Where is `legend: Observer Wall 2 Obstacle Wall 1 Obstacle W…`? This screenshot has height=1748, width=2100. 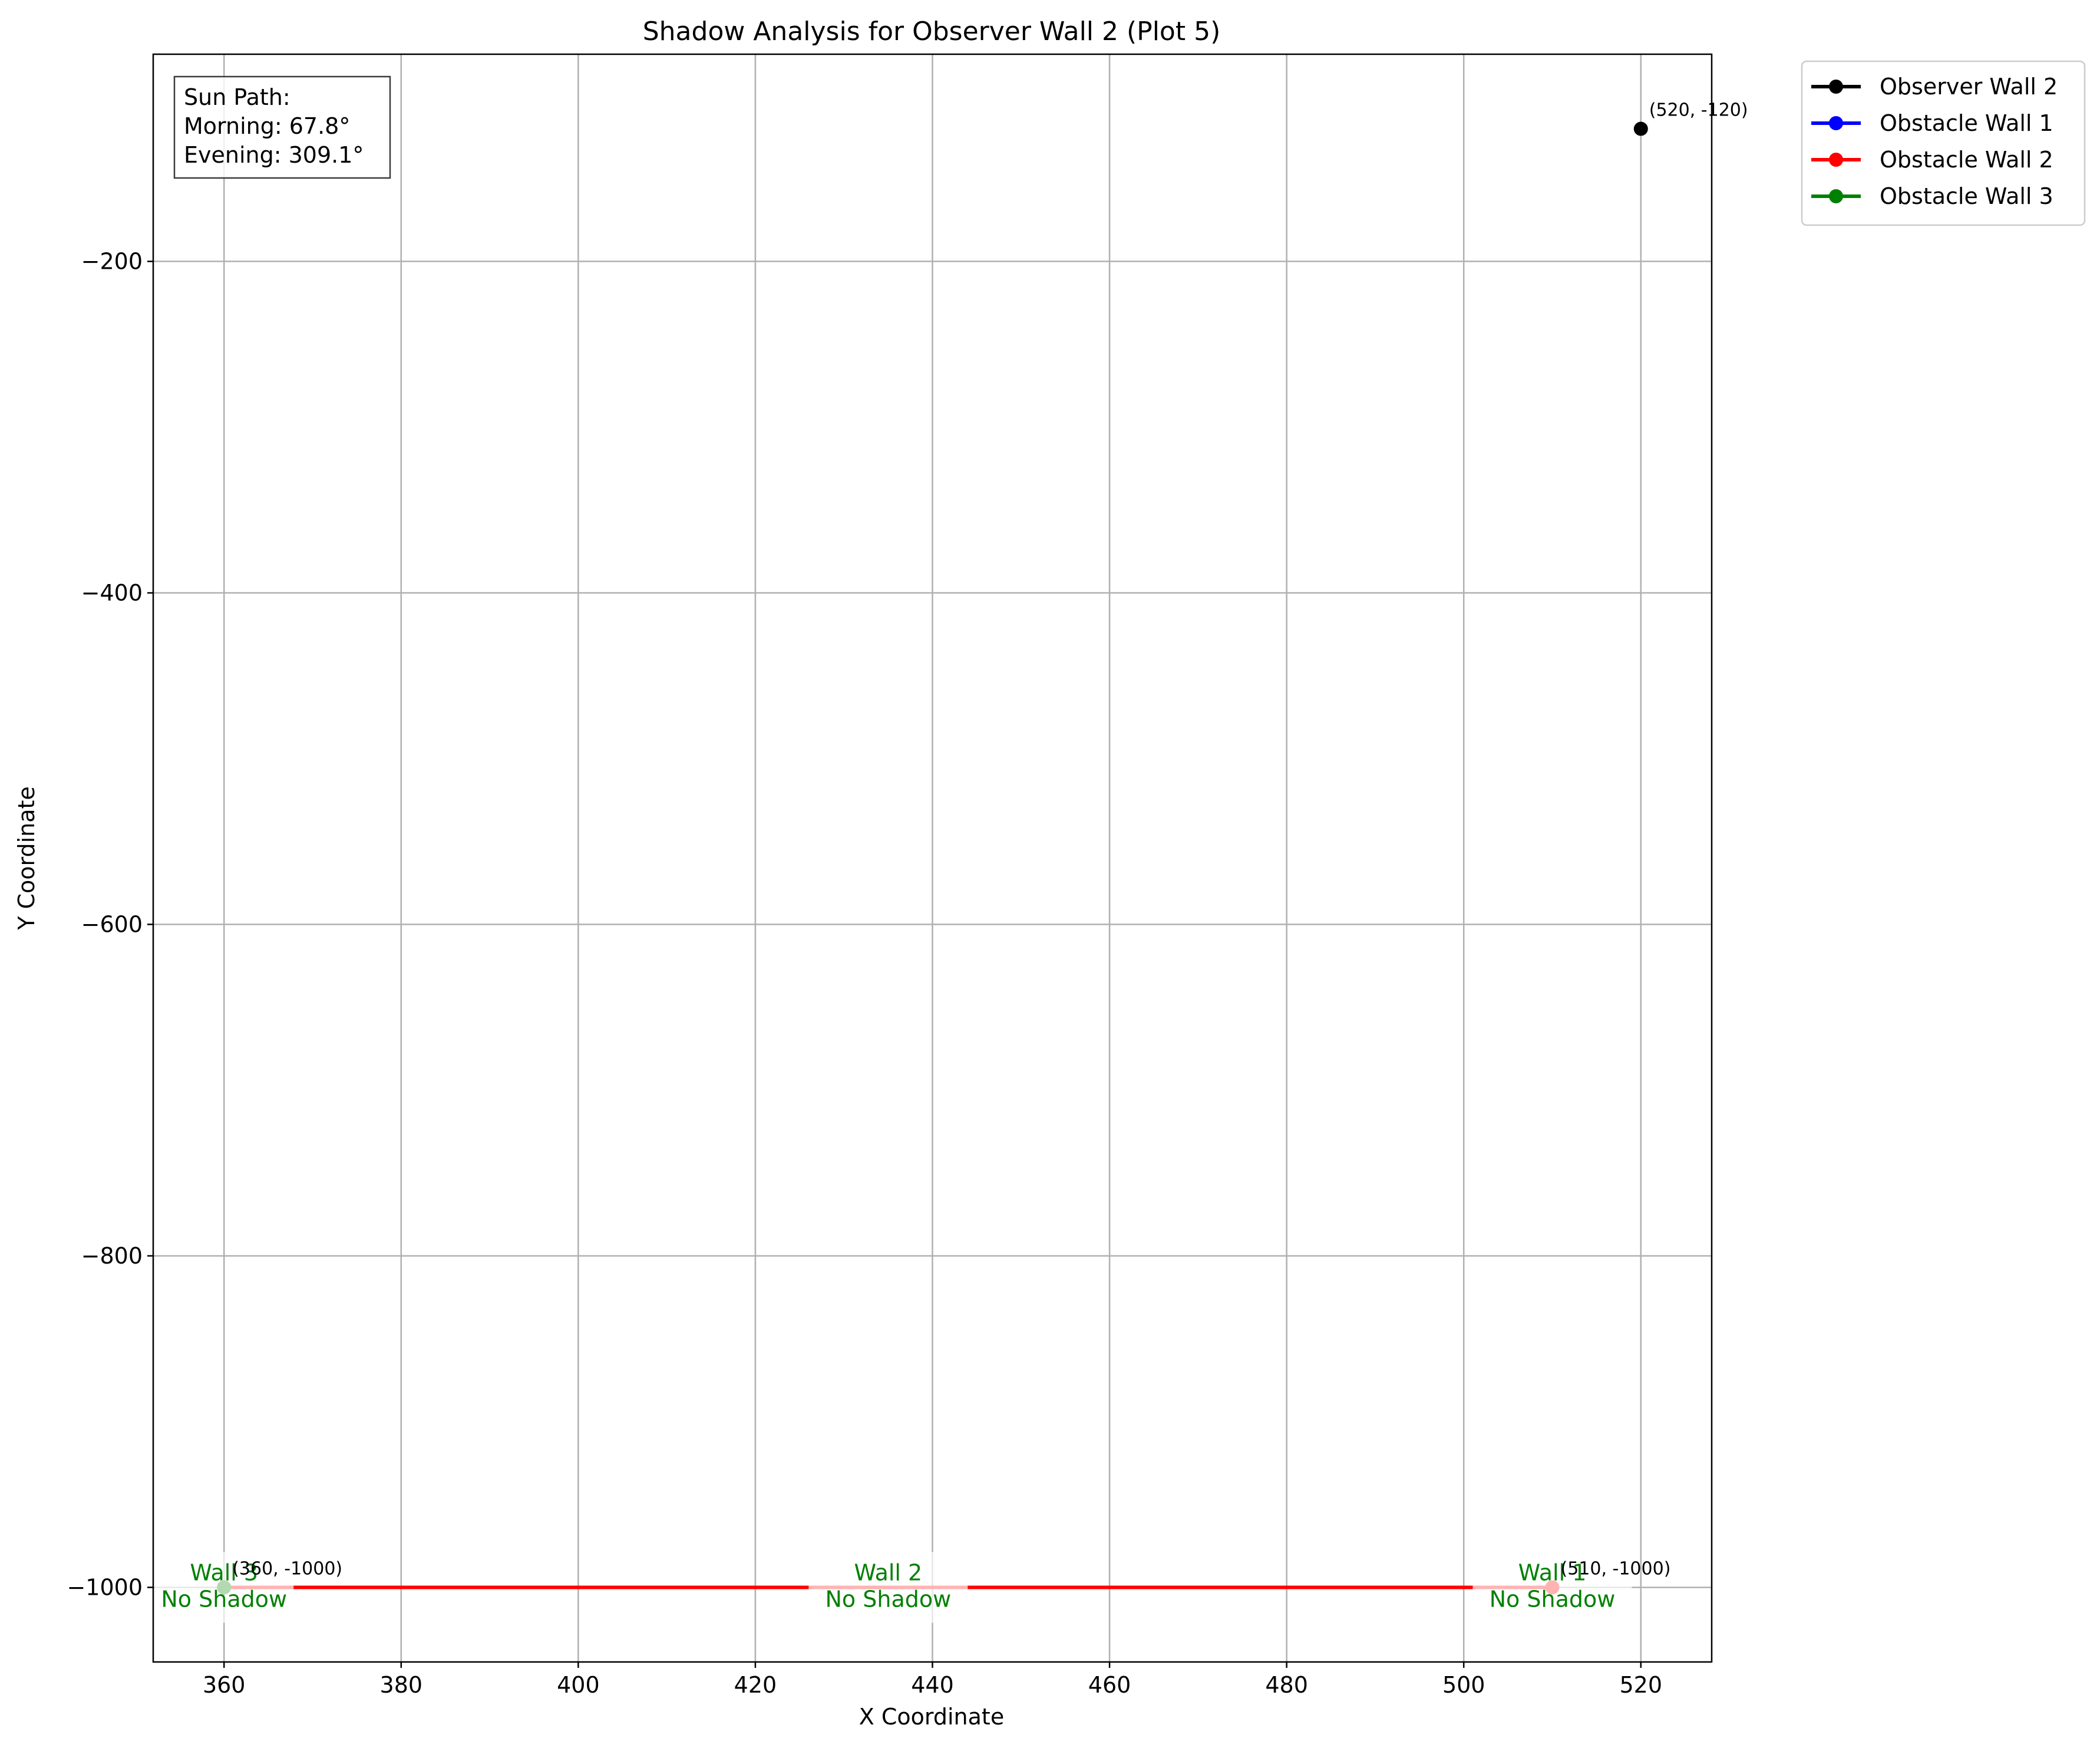 legend: Observer Wall 2 Obstacle Wall 1 Obstacle W… is located at coordinates (1943, 143).